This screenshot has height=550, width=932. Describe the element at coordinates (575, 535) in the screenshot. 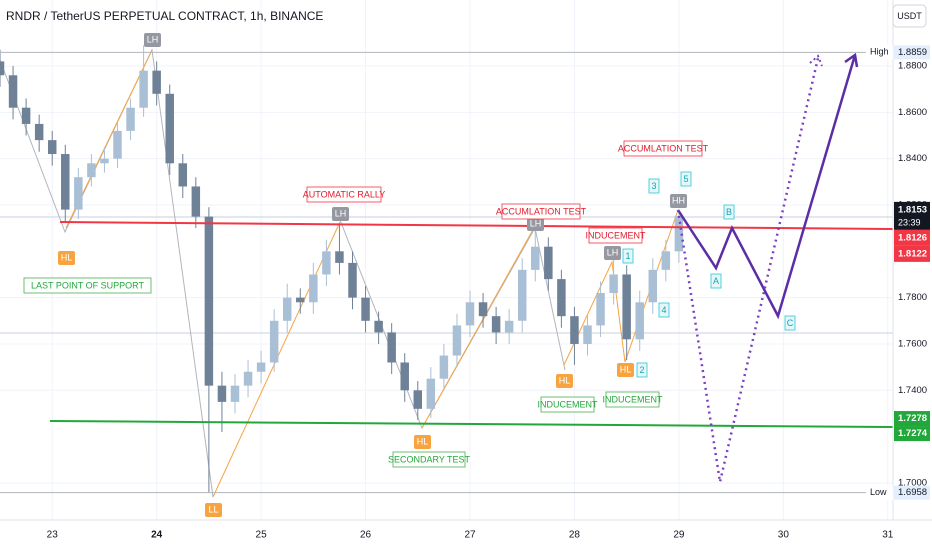

I see `x-tick-label: 28` at that location.